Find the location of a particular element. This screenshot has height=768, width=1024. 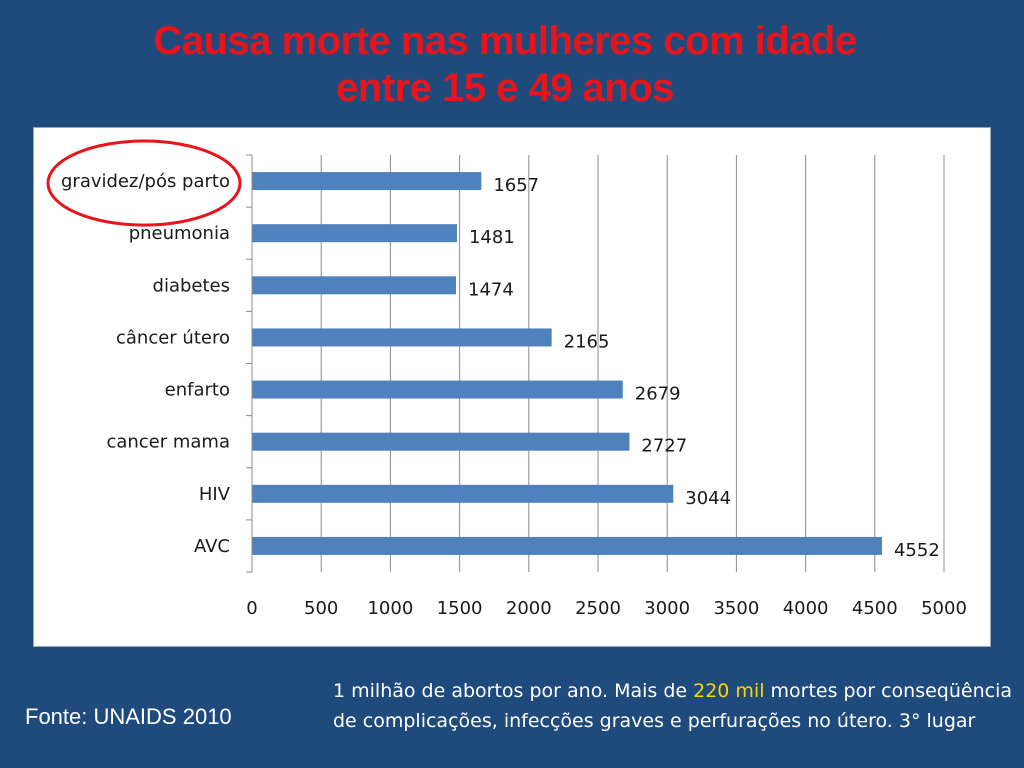

x-tick-label: 2000 is located at coordinates (529, 608).